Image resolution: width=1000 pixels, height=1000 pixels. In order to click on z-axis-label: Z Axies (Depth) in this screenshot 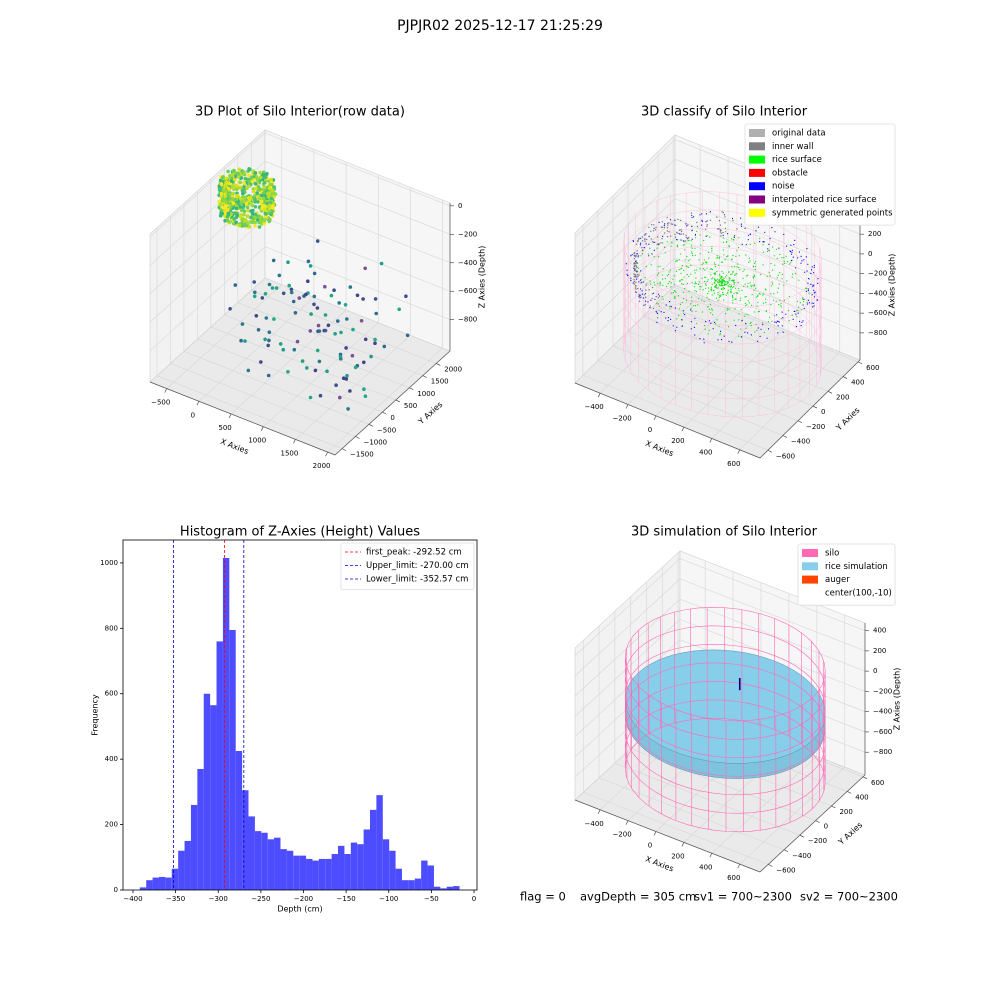, I will do `click(892, 285)`.